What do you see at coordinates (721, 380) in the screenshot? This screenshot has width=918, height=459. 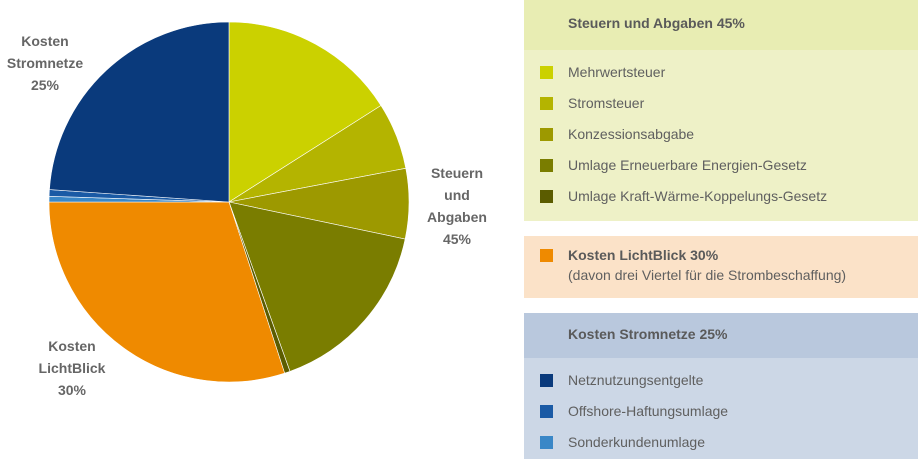 I see `legend-item-netznutzungsentgelte: Netznutzungsentgelte` at bounding box center [721, 380].